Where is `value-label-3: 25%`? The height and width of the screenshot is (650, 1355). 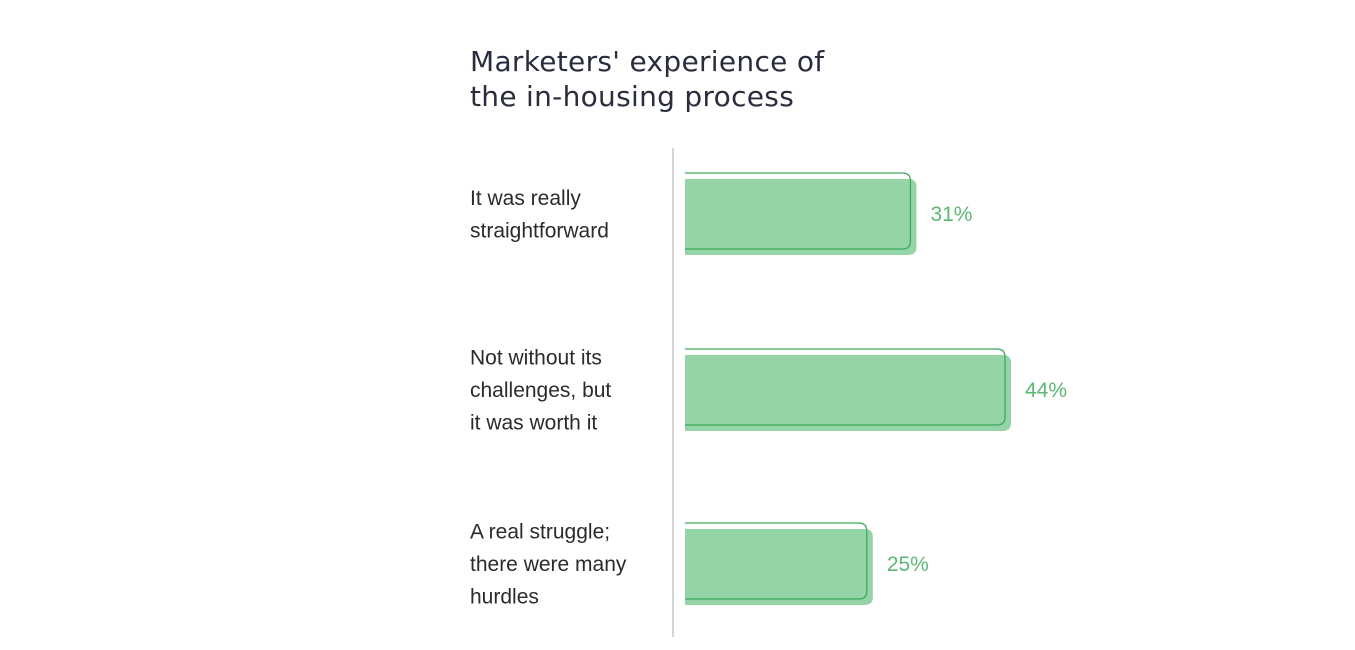 value-label-3: 25% is located at coordinates (908, 564).